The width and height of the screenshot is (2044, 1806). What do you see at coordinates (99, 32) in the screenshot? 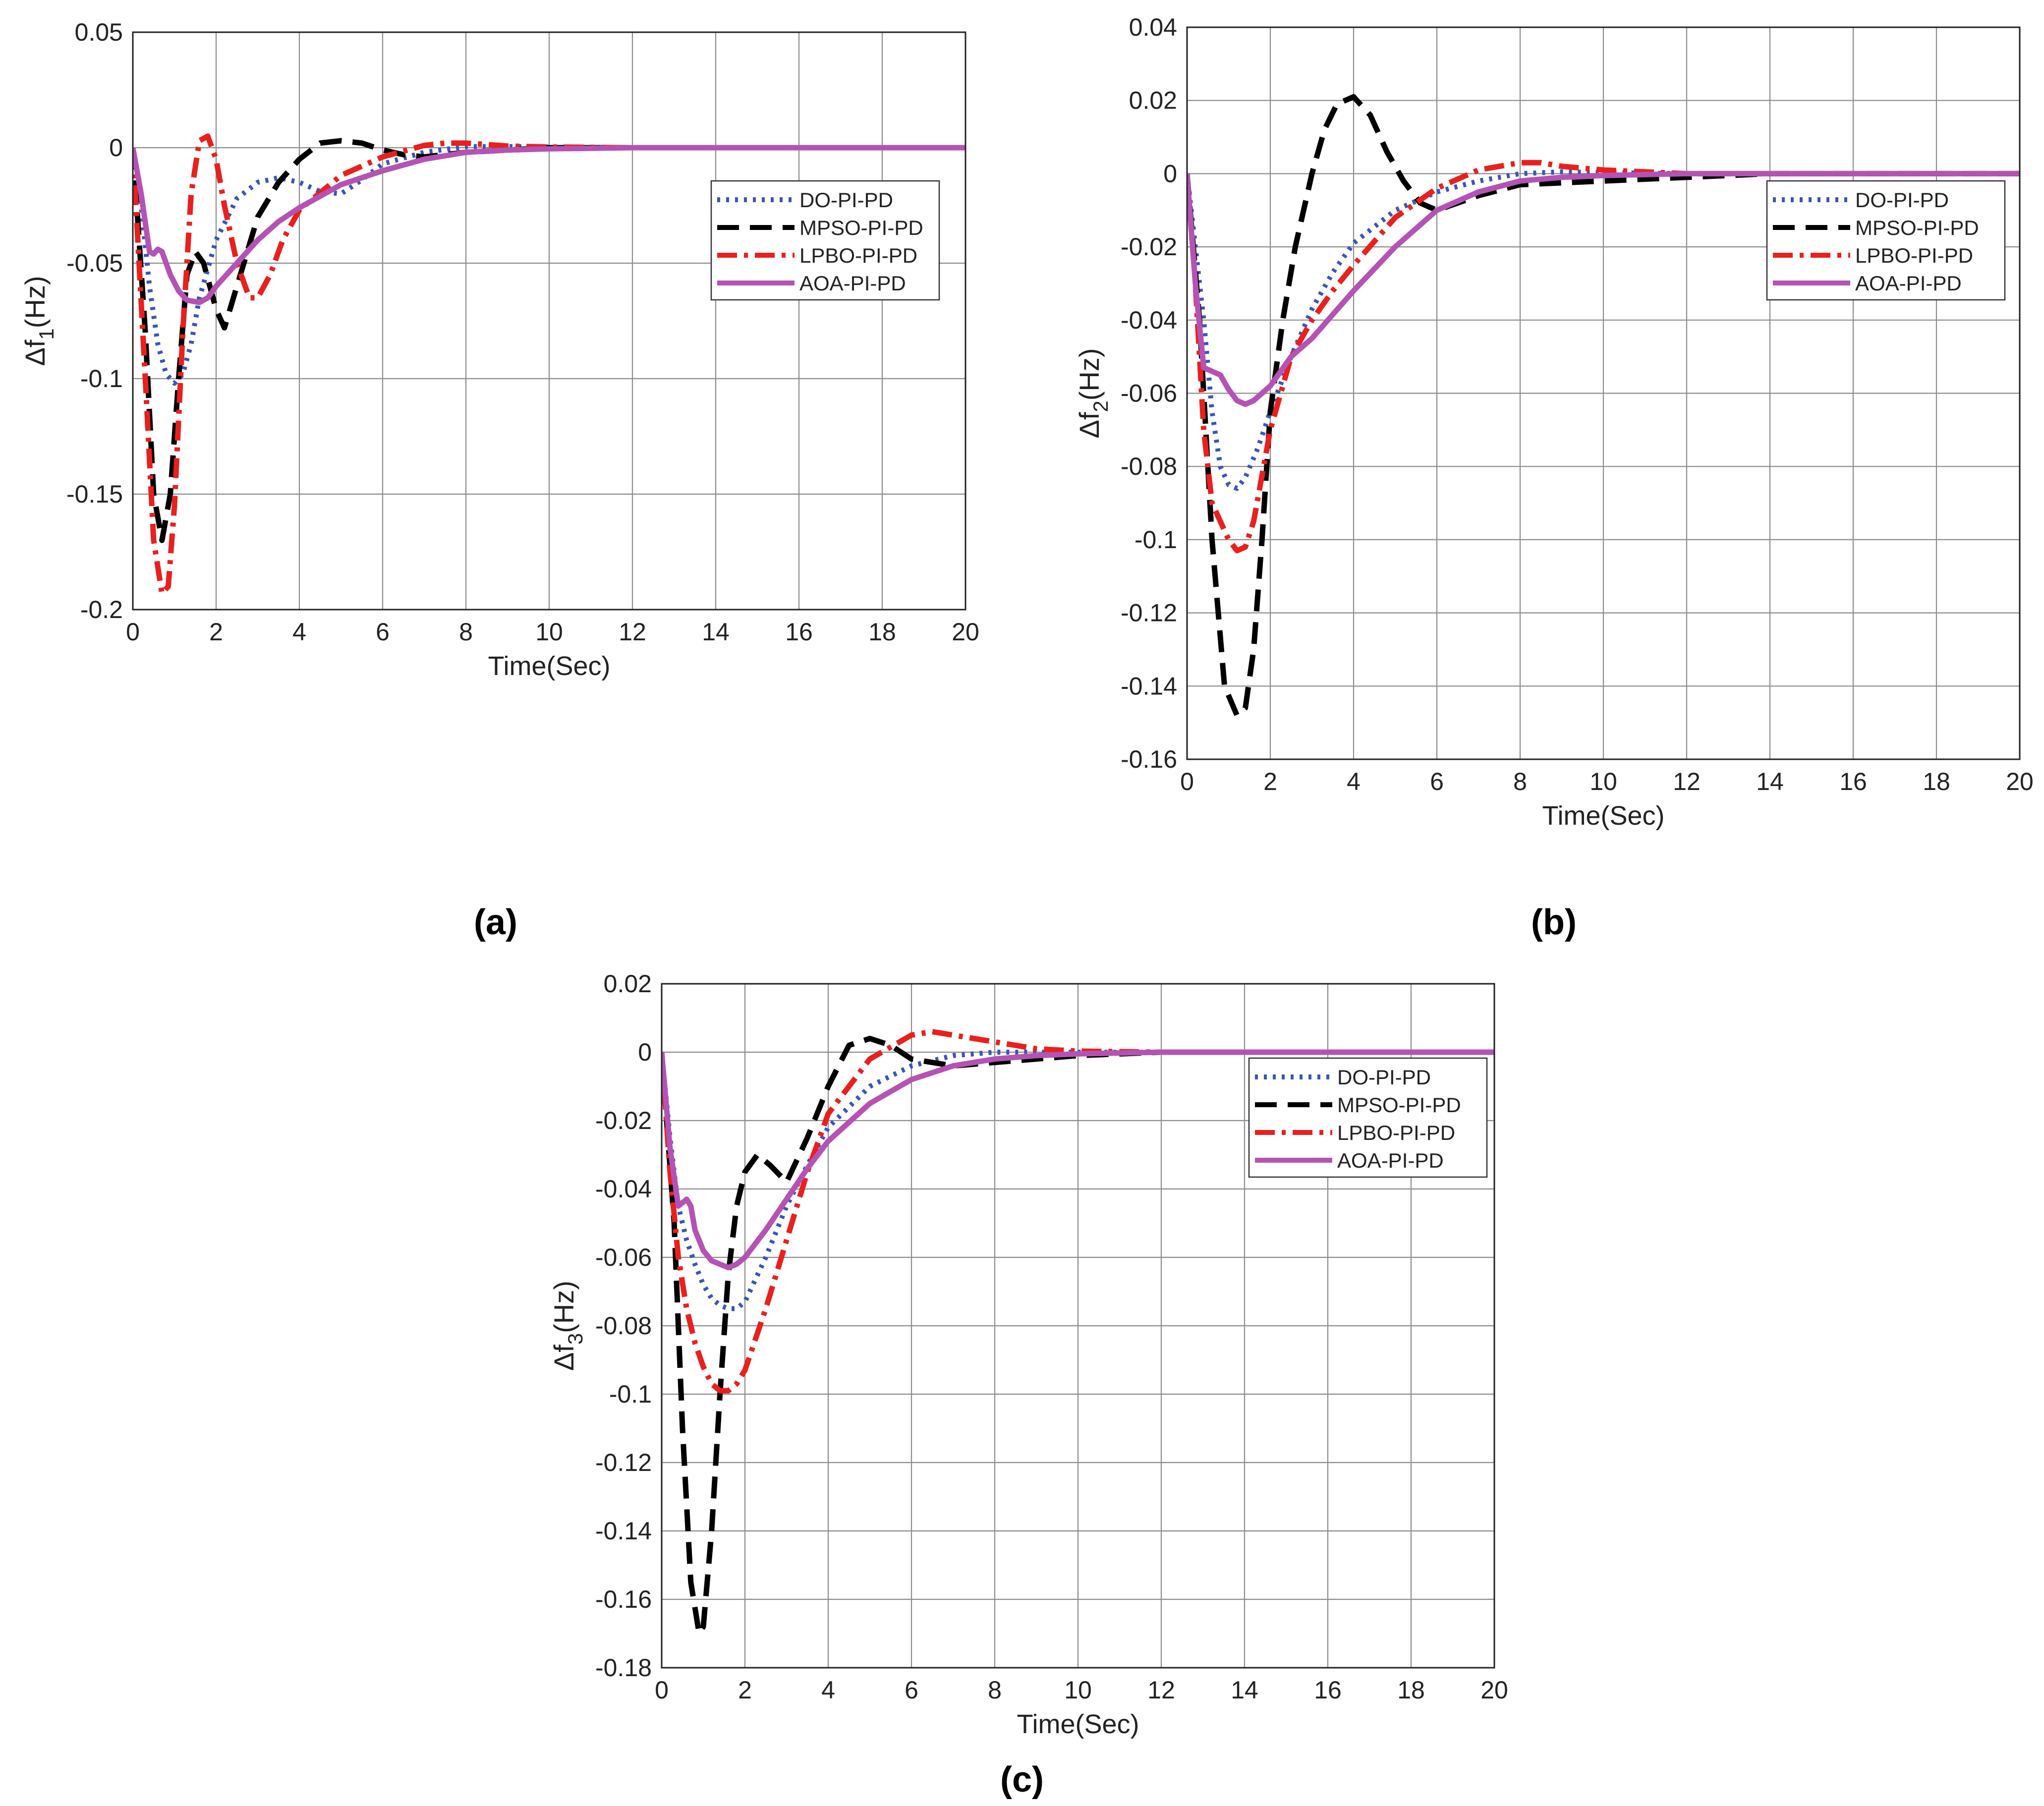
I see `y-tick-label: 0.05` at bounding box center [99, 32].